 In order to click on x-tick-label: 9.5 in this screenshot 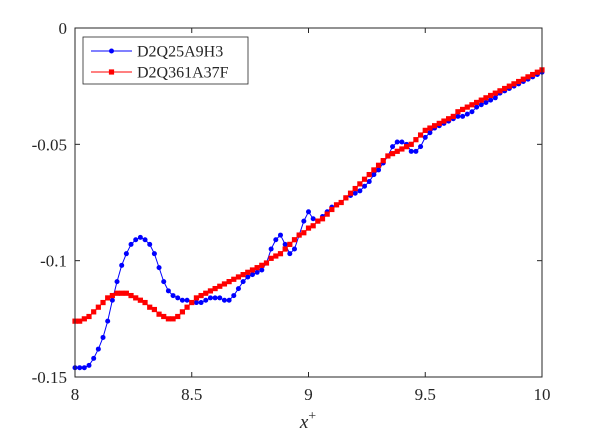, I will do `click(425, 394)`.